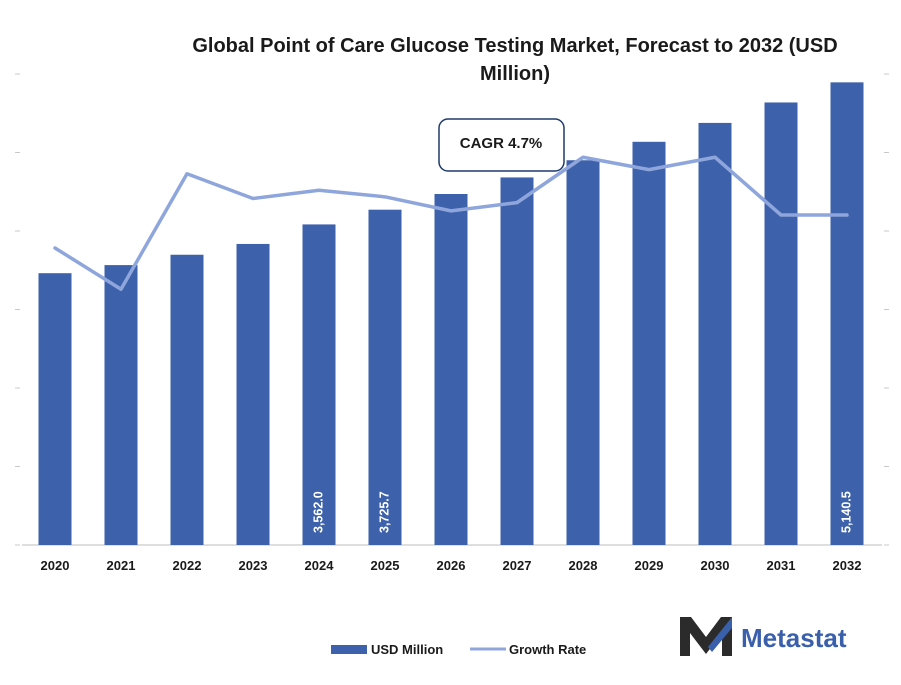 The image size is (901, 685). What do you see at coordinates (187, 399) in the screenshot?
I see `bar-2022` at bounding box center [187, 399].